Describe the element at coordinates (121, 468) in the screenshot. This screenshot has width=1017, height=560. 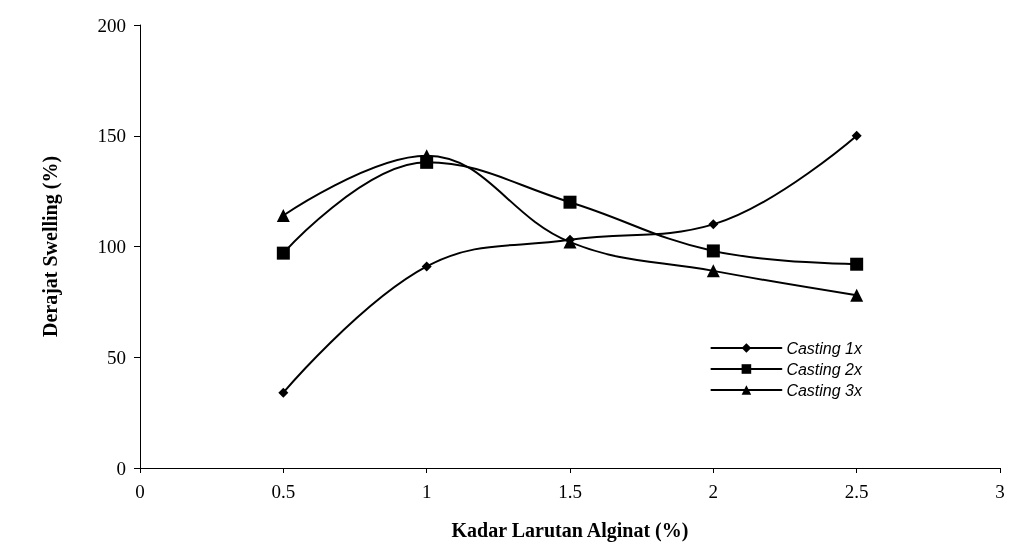
I see `y-tick-label: 0` at that location.